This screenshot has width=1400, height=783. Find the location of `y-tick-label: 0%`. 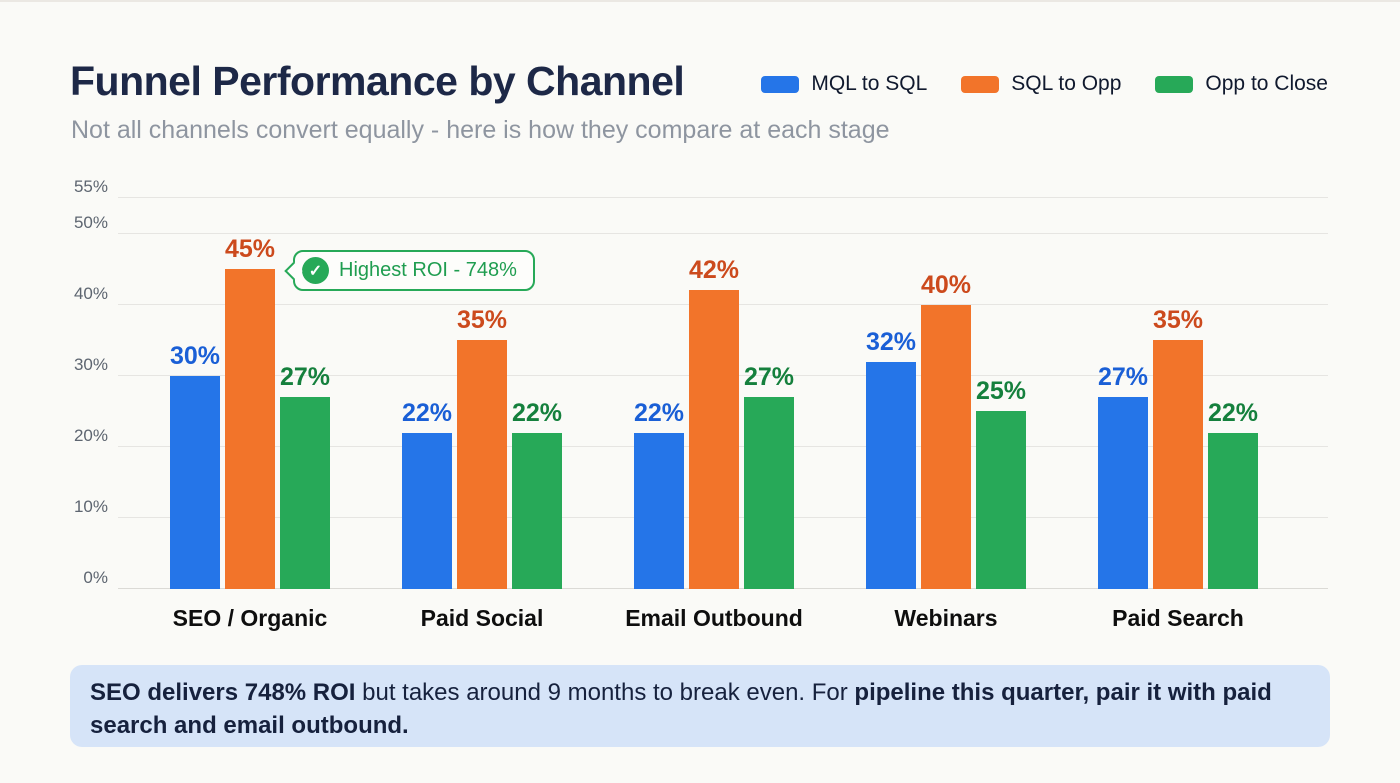

y-tick-label: 0% is located at coordinates (95, 577).